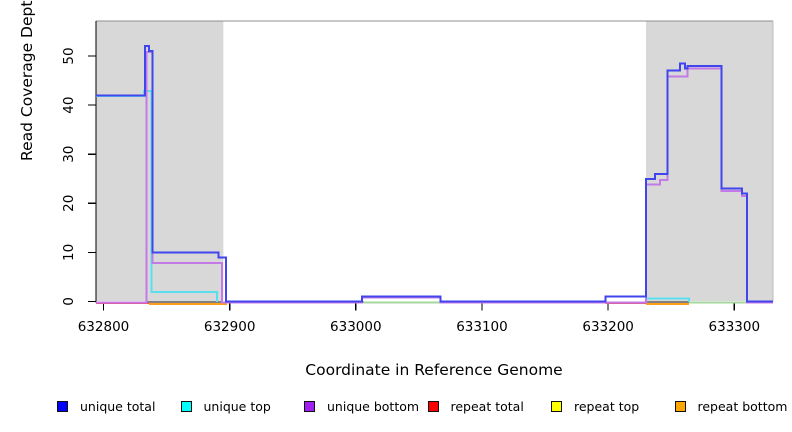  What do you see at coordinates (104, 327) in the screenshot?
I see `x-tick-label: 632800` at bounding box center [104, 327].